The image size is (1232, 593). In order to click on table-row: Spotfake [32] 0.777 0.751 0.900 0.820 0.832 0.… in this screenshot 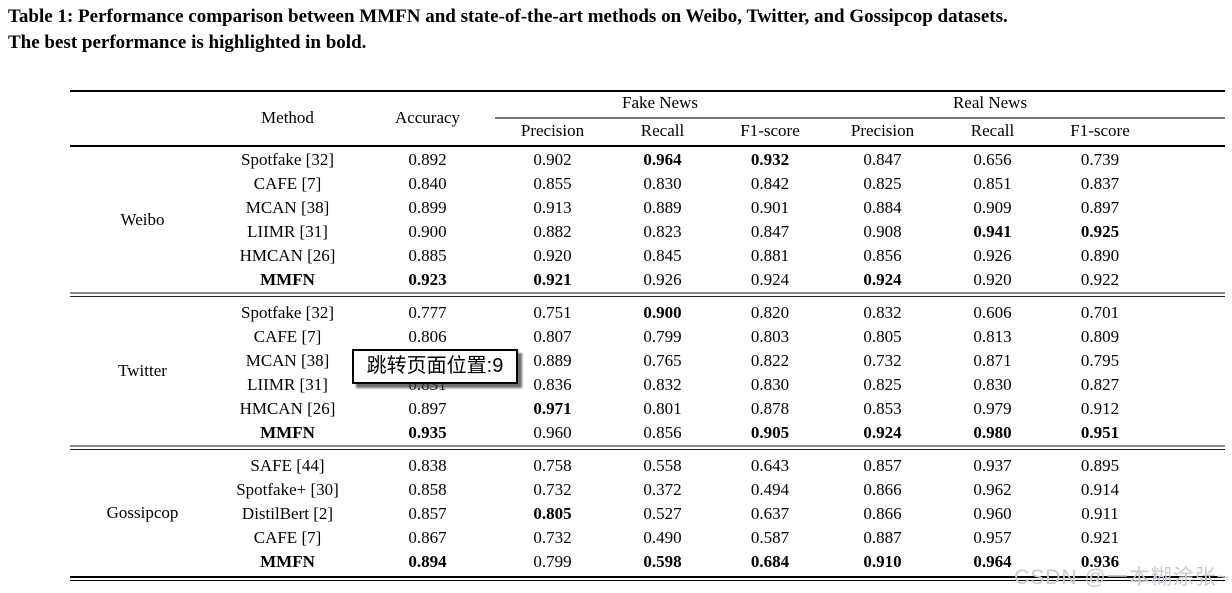, I will do `click(647, 313)`.